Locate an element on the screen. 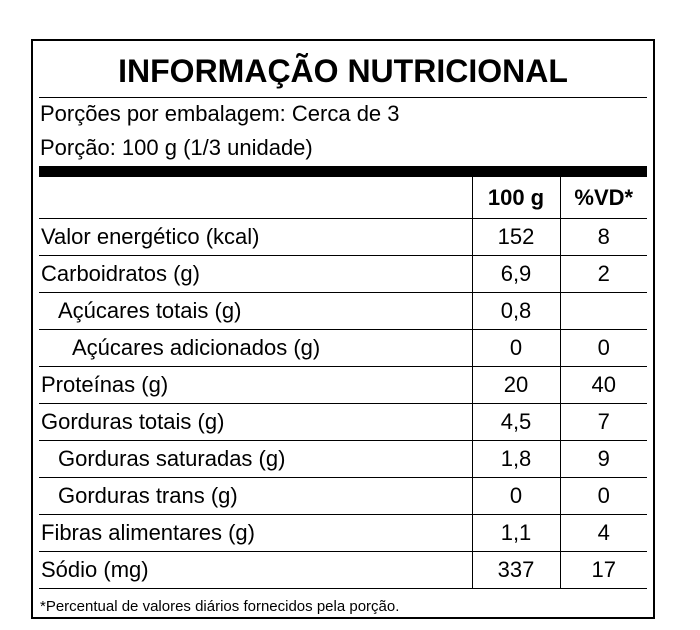  nutrient-amount: 152 is located at coordinates (515, 237).